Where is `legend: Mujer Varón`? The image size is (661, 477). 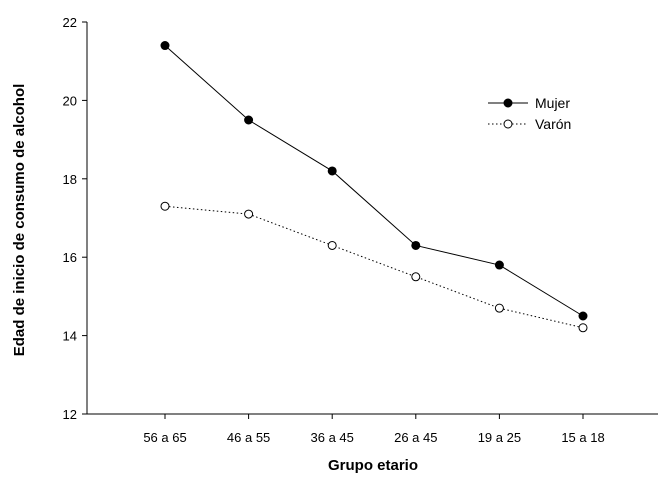
legend: Mujer Varón is located at coordinates (529, 113).